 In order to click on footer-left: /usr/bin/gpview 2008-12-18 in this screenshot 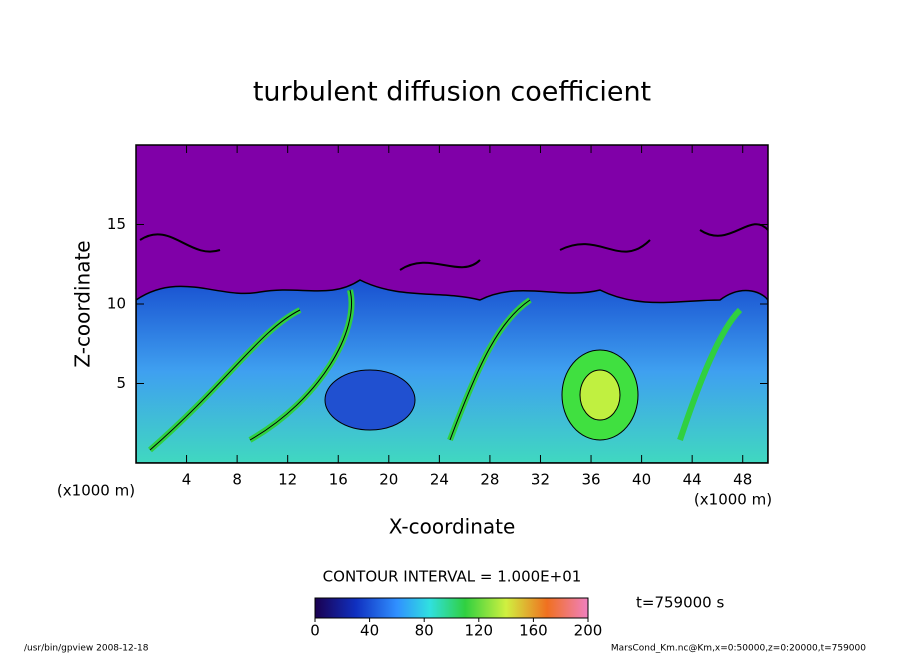, I will do `click(86, 649)`.